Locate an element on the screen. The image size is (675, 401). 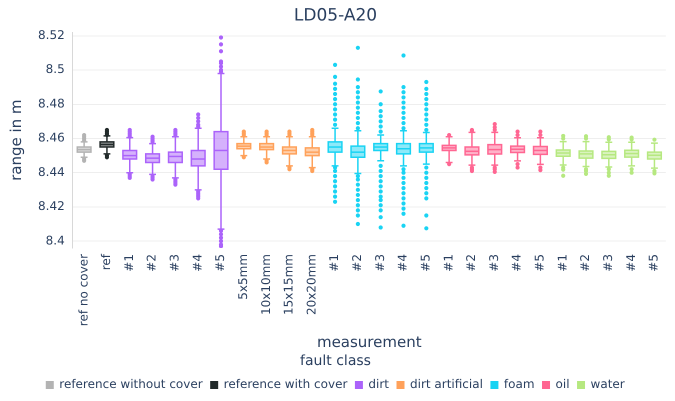
x-tick-label: 10x10mm is located at coordinates (265, 285).